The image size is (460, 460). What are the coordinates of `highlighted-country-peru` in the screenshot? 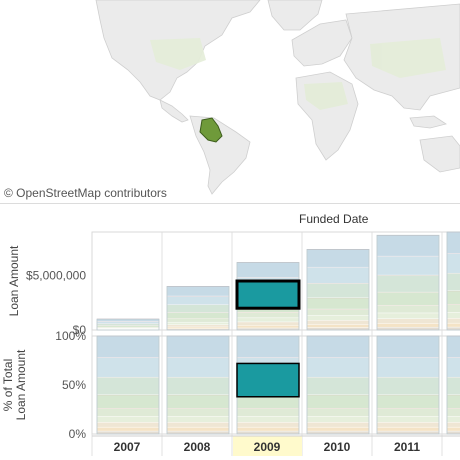 It's located at (211, 130).